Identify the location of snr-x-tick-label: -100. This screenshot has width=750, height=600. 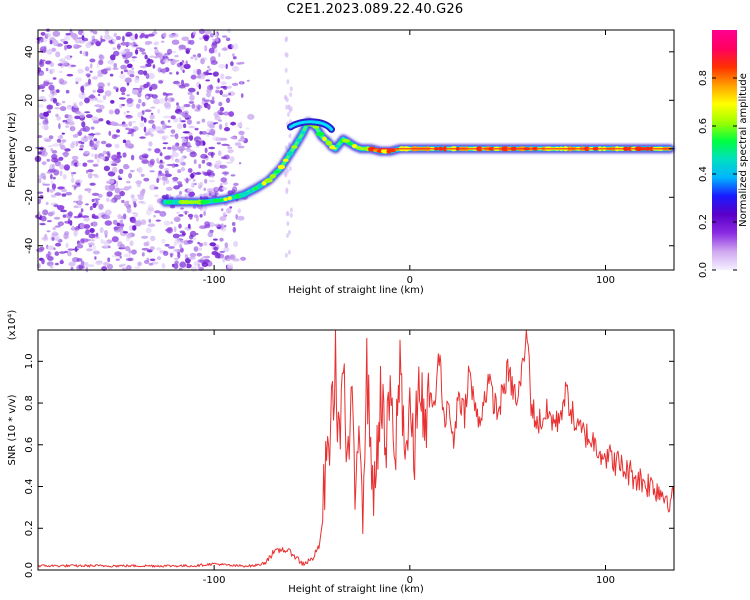
(214, 580).